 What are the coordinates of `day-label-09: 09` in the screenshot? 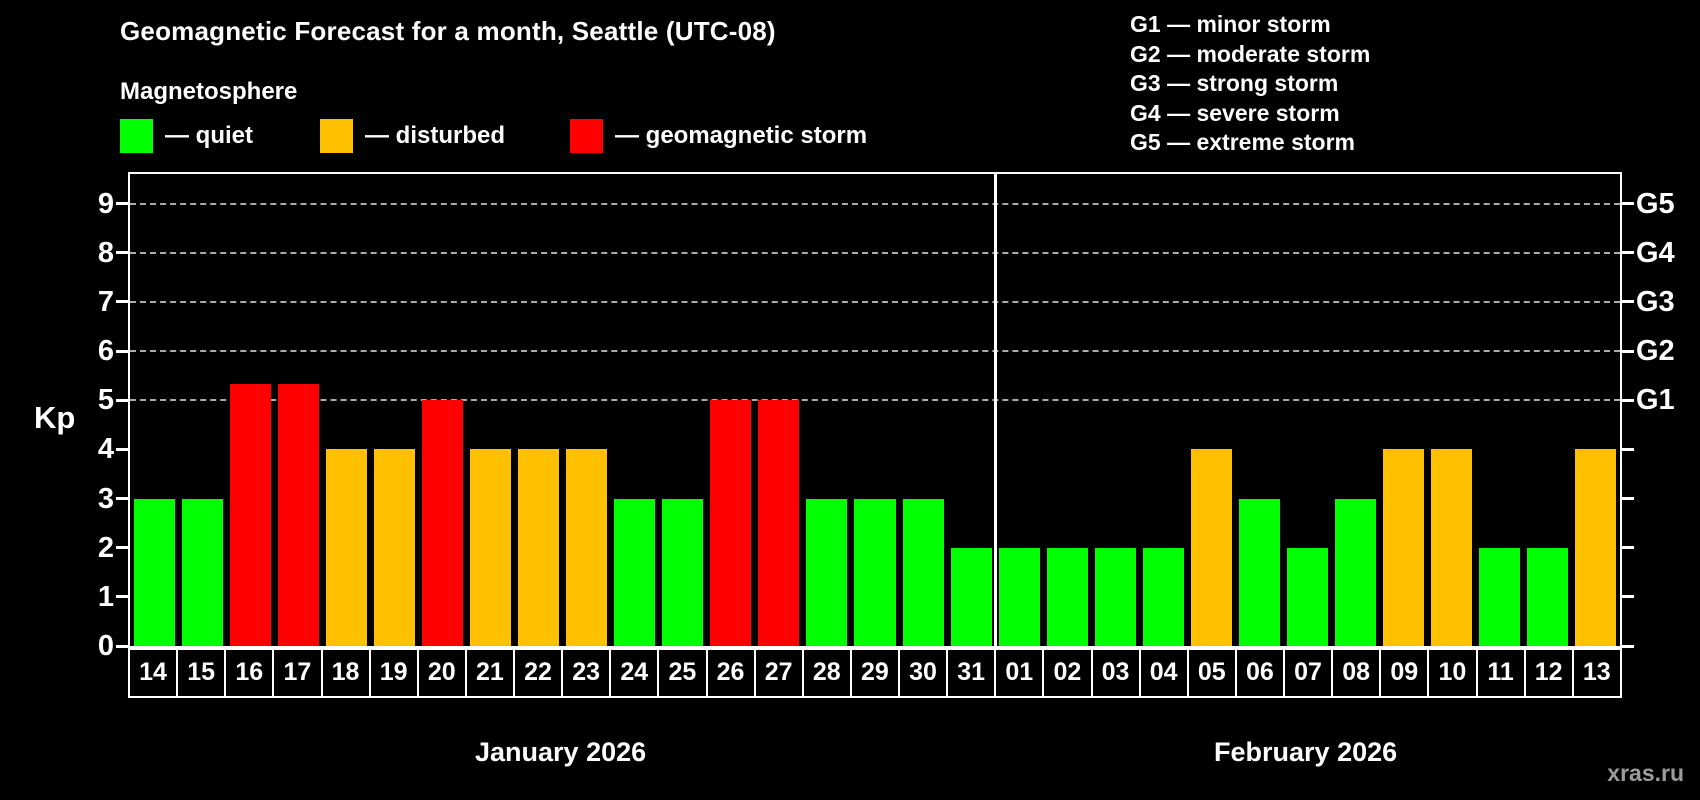 It's located at (1405, 673).